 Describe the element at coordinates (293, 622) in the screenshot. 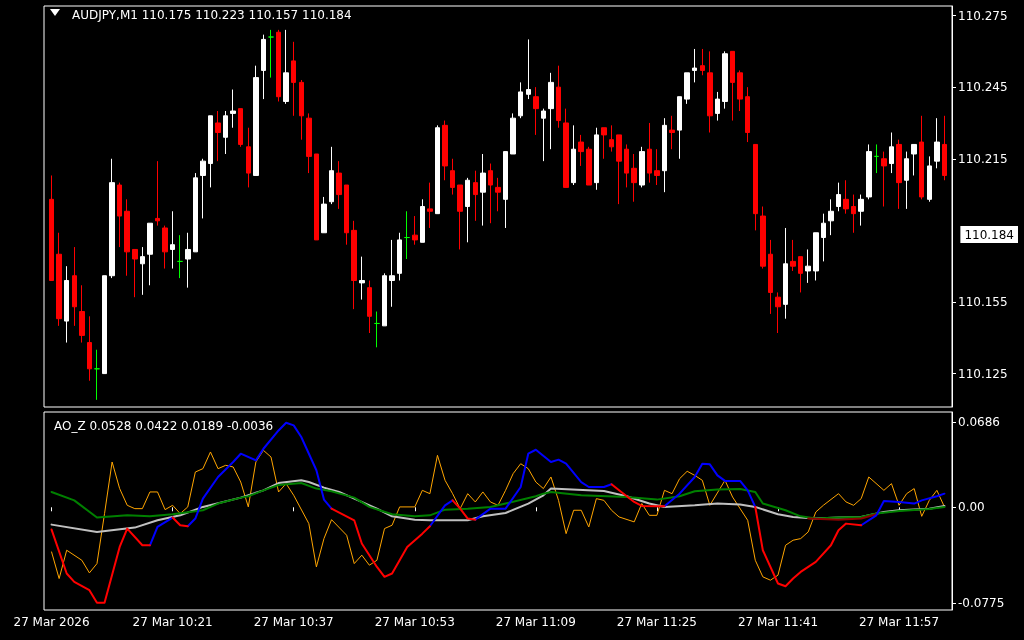

I see `x-tick-label: 27 Mar 10:37` at that location.